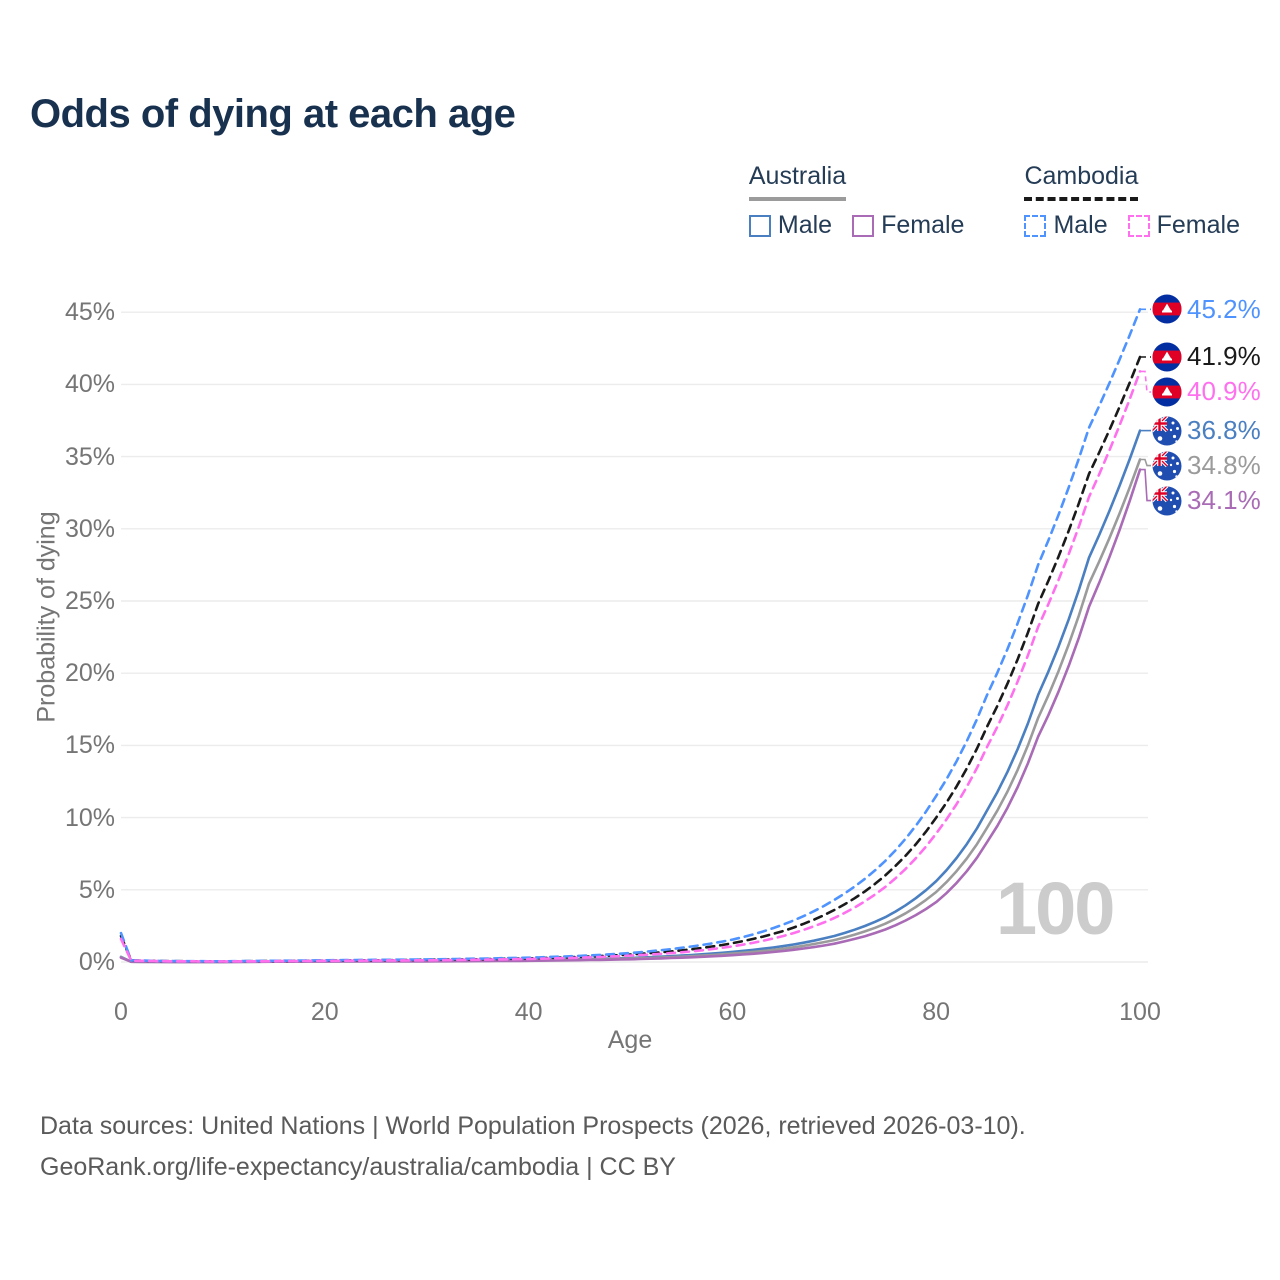  Describe the element at coordinates (994, 201) in the screenshot. I see `chart-legend: Australia Male Female Cambodia Male` at that location.